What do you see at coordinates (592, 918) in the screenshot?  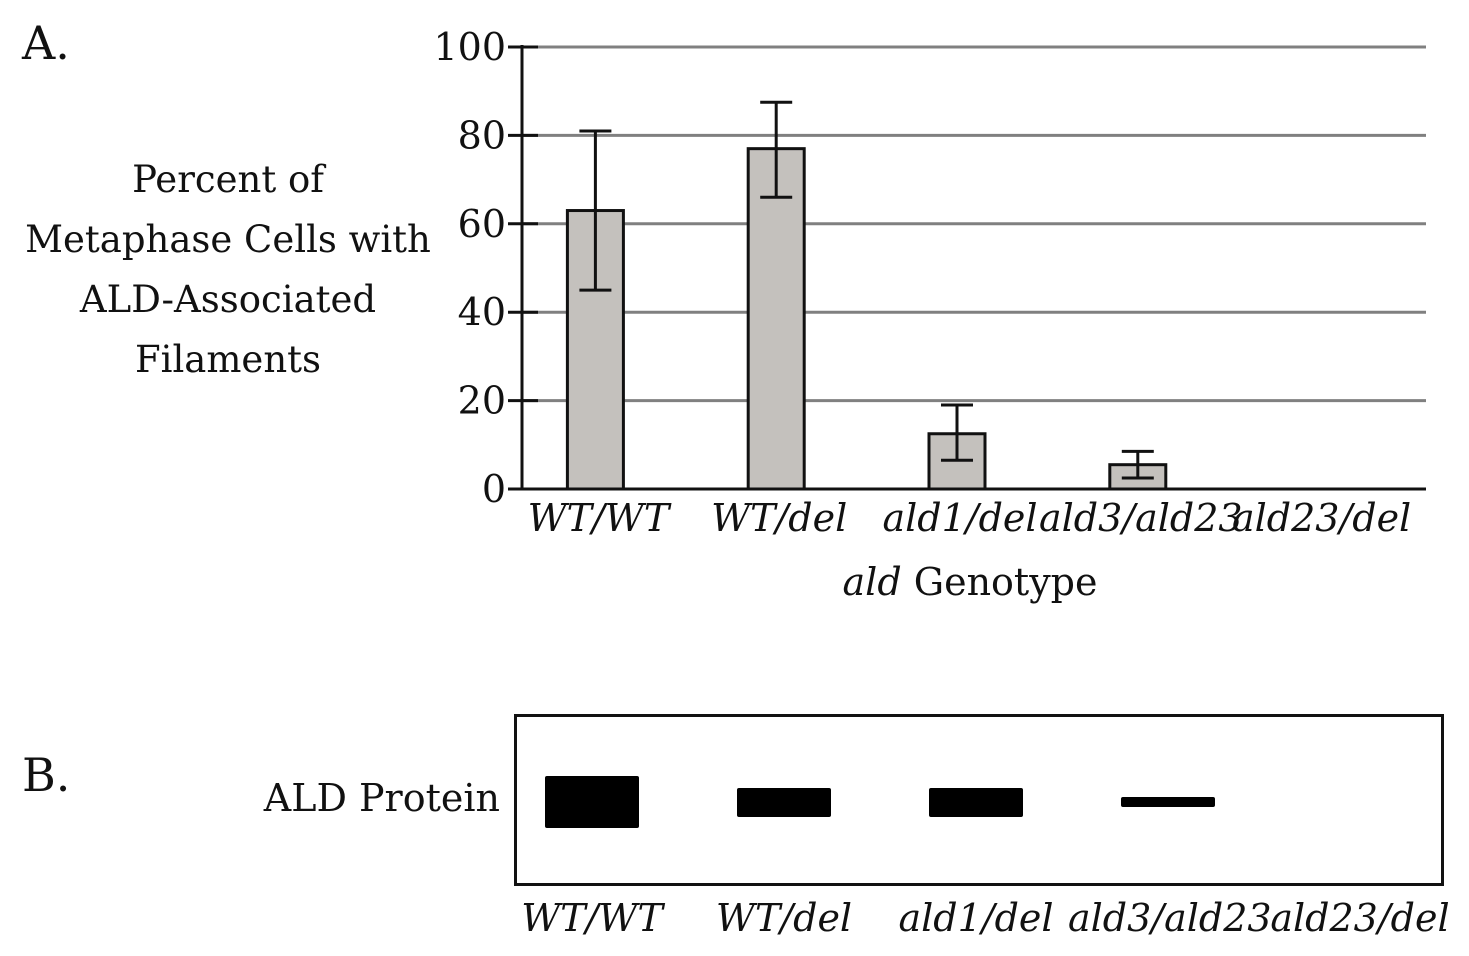 I see `blot-lane-label: WT/WT` at bounding box center [592, 918].